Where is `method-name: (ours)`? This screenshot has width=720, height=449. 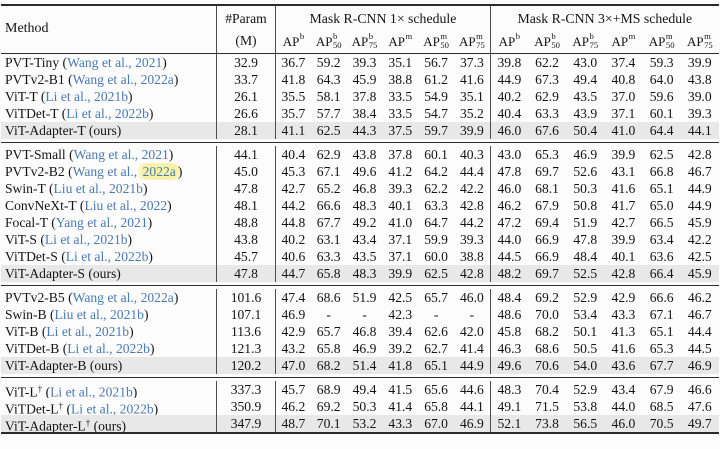
method-name: (ours) is located at coordinates (108, 425).